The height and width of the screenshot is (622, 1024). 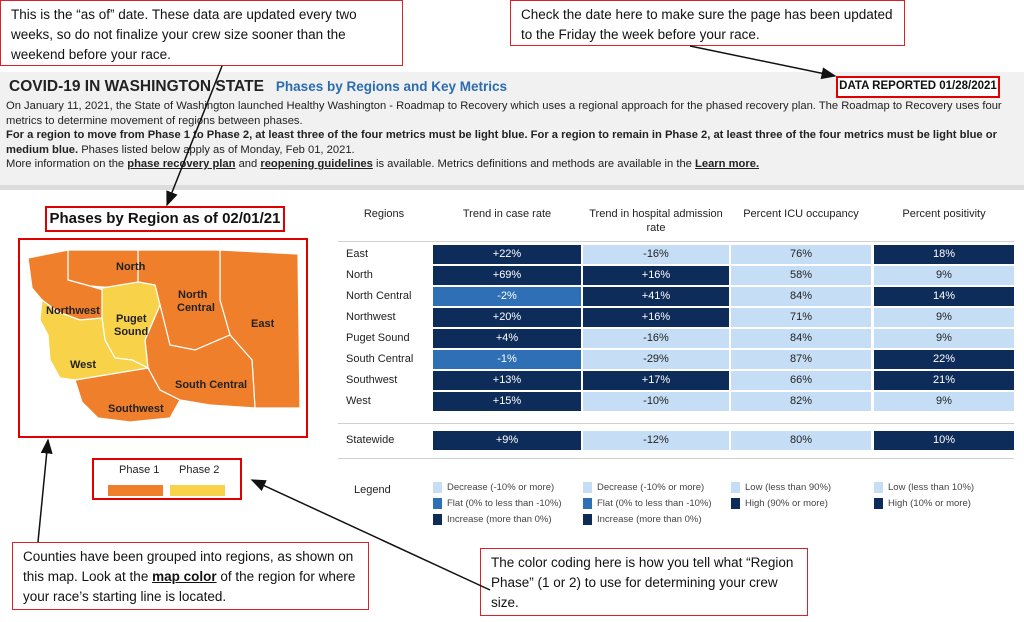 What do you see at coordinates (944, 214) in the screenshot?
I see `column-header: Percent positivity` at bounding box center [944, 214].